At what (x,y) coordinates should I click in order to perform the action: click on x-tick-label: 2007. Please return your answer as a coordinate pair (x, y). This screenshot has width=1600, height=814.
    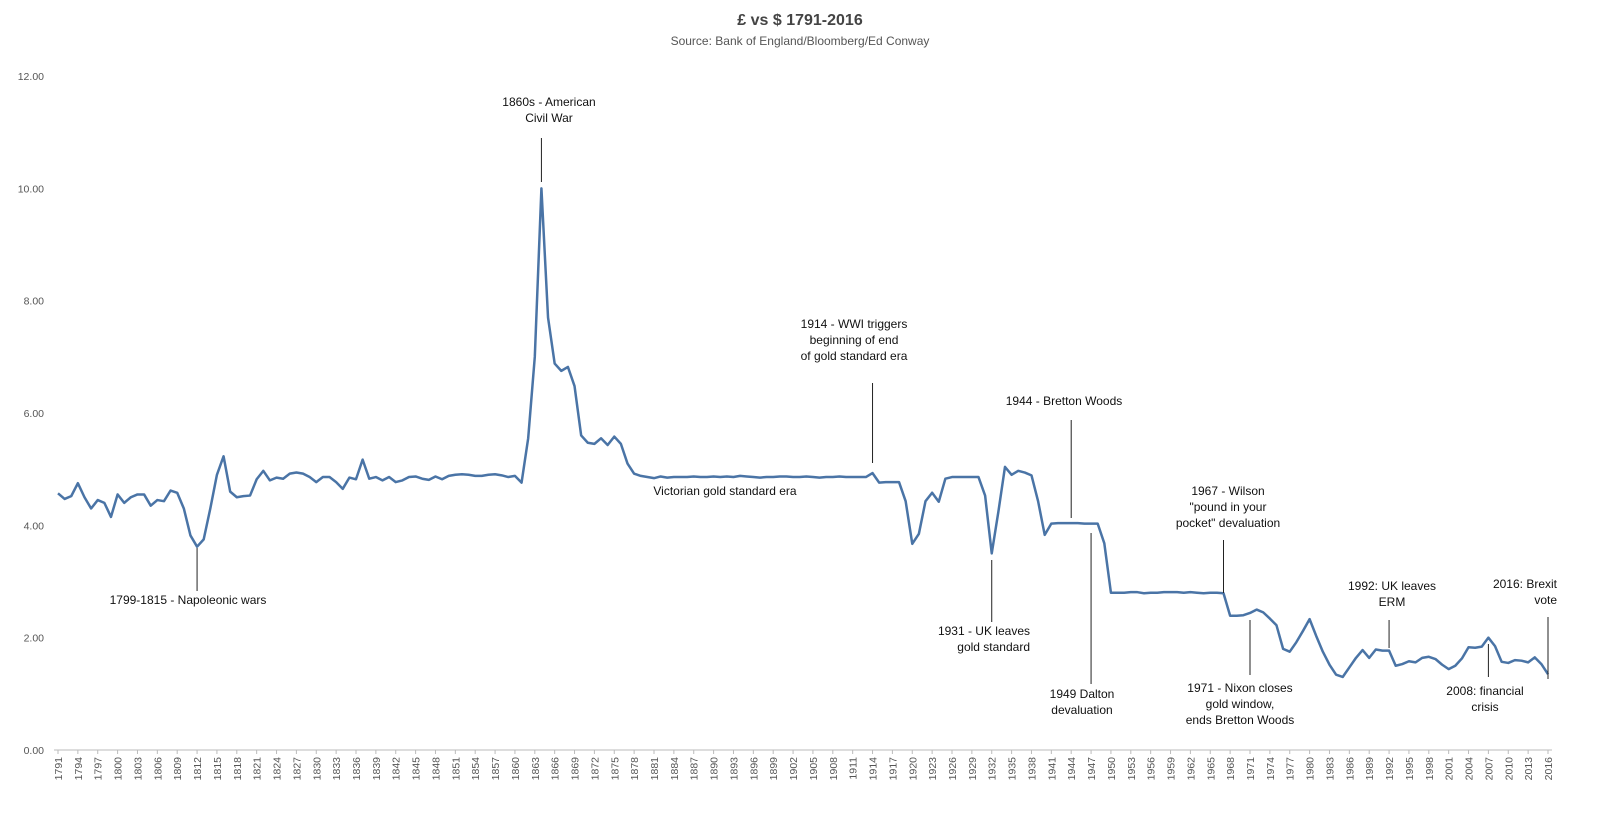
    Looking at the image, I should click on (1489, 769).